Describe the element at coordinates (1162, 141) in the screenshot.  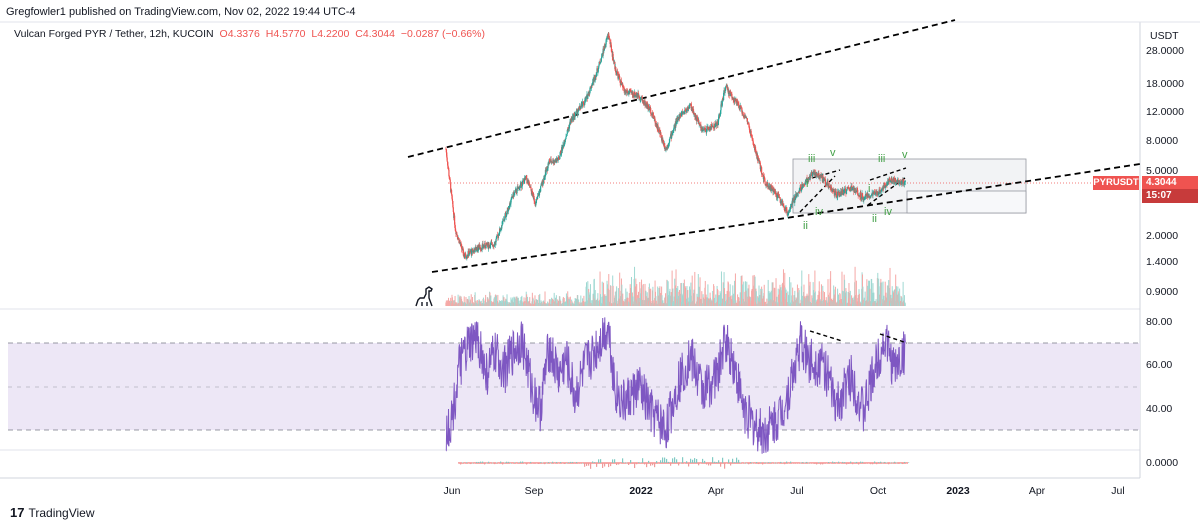
I see `price-label: 8.0000` at that location.